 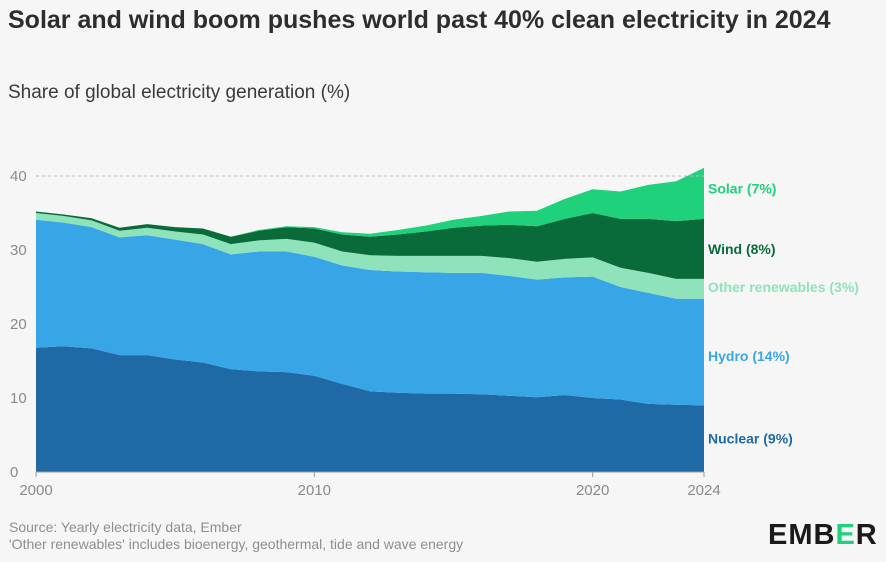 What do you see at coordinates (370, 245) in the screenshot?
I see `area-wind` at bounding box center [370, 245].